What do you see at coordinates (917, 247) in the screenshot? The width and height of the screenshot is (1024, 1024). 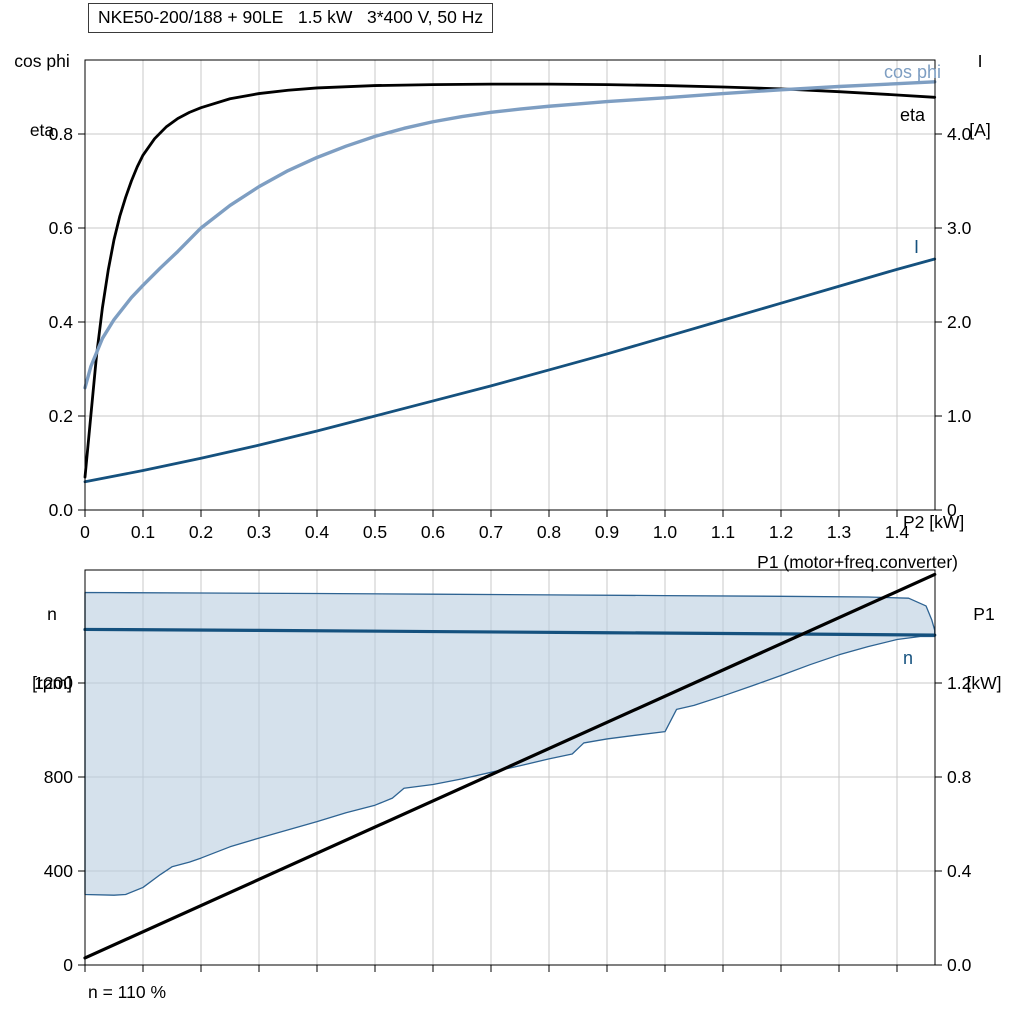 I see `curve-label-current: I` at bounding box center [917, 247].